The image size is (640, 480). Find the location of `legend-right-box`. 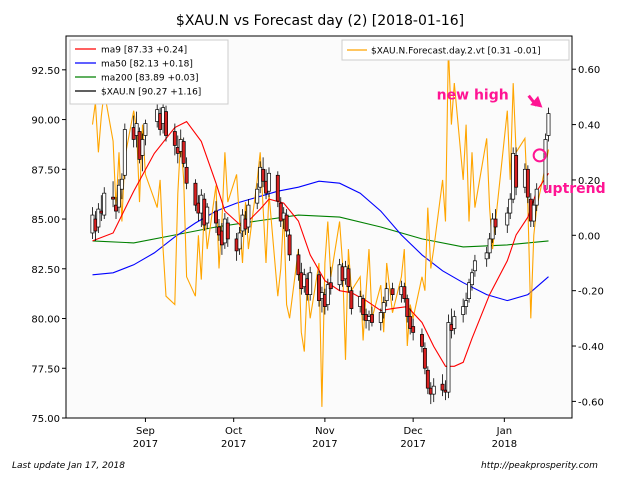

legend-right-box is located at coordinates (455, 50).